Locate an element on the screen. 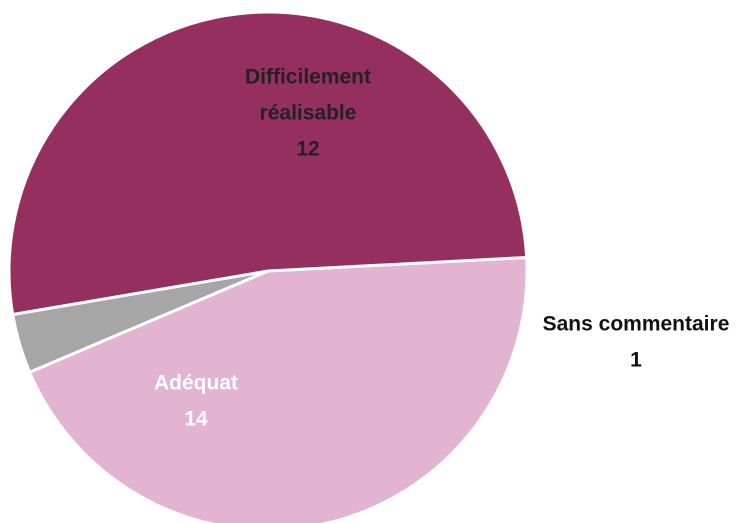  pie-slice-label-1: Sans commentaire is located at coordinates (636, 324).